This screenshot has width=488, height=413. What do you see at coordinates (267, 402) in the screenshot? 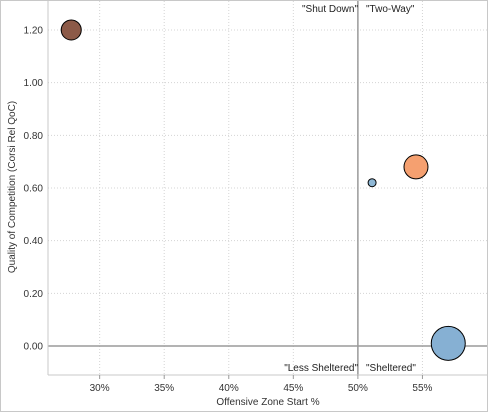
I see `x-axis-title: Offensive Zone Start %` at bounding box center [267, 402].